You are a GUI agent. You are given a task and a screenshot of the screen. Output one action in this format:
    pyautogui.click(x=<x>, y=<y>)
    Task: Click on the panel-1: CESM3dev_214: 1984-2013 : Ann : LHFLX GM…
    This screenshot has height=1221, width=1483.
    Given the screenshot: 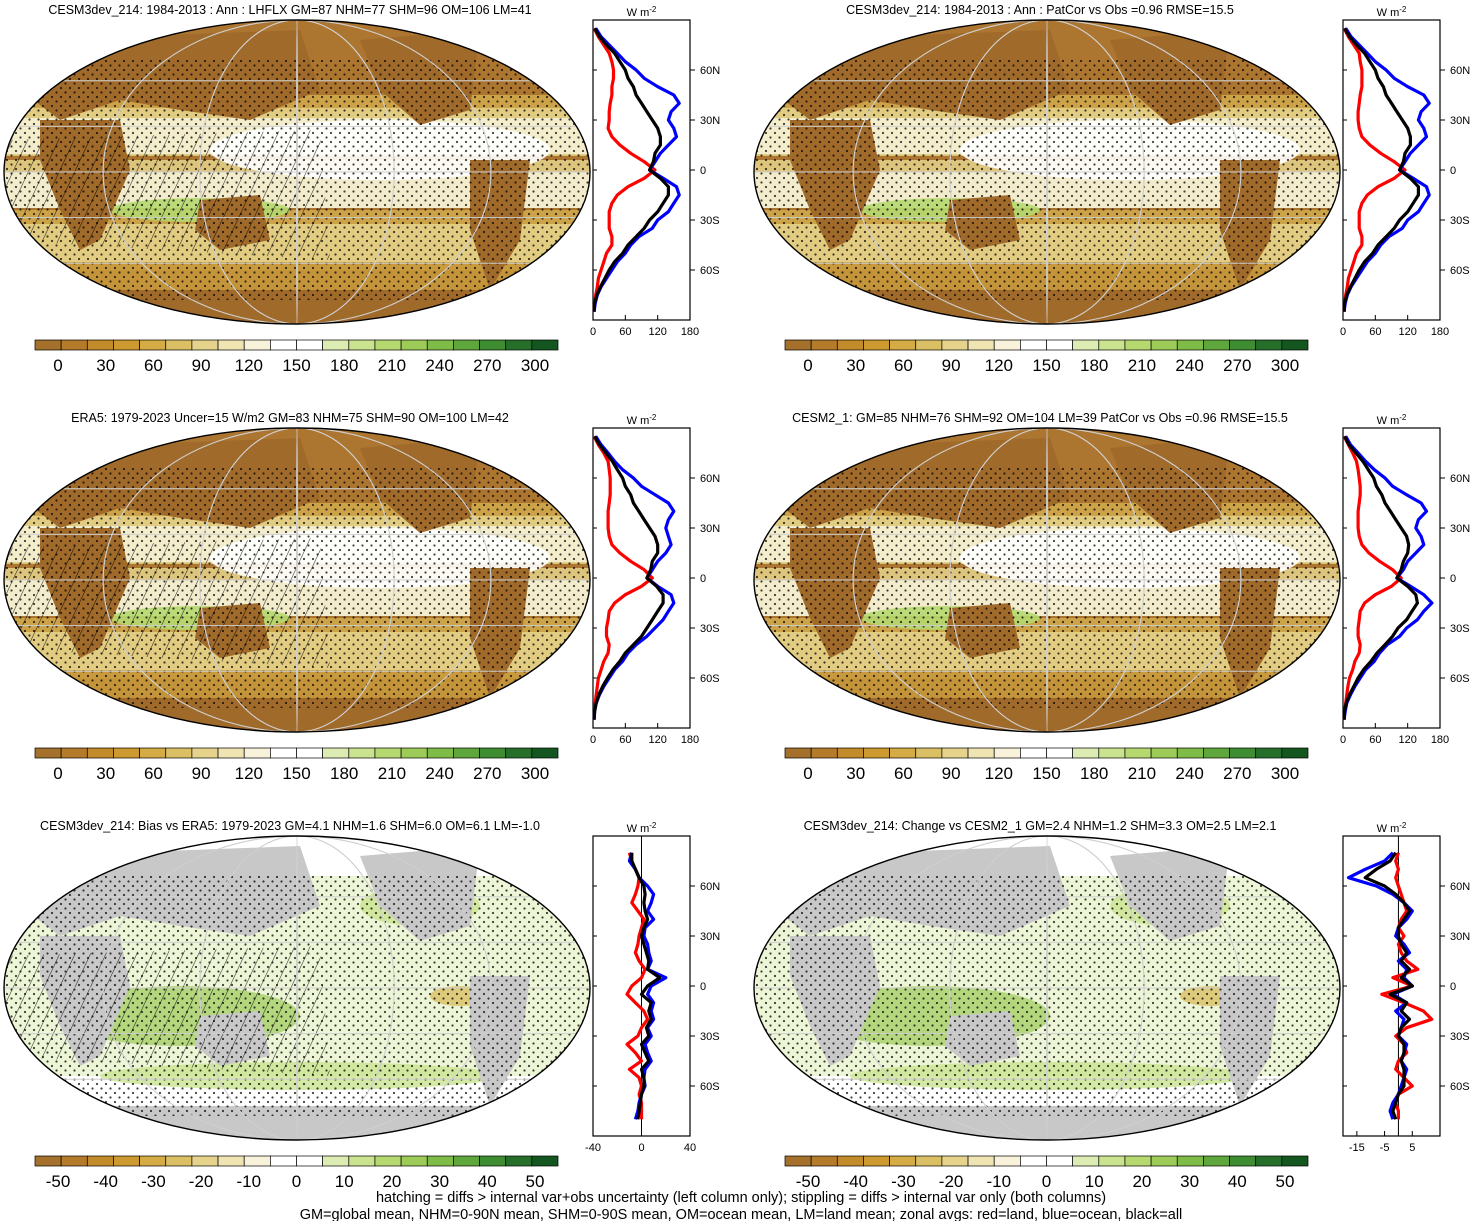 What is the action you would take?
    pyautogui.click(x=361, y=189)
    